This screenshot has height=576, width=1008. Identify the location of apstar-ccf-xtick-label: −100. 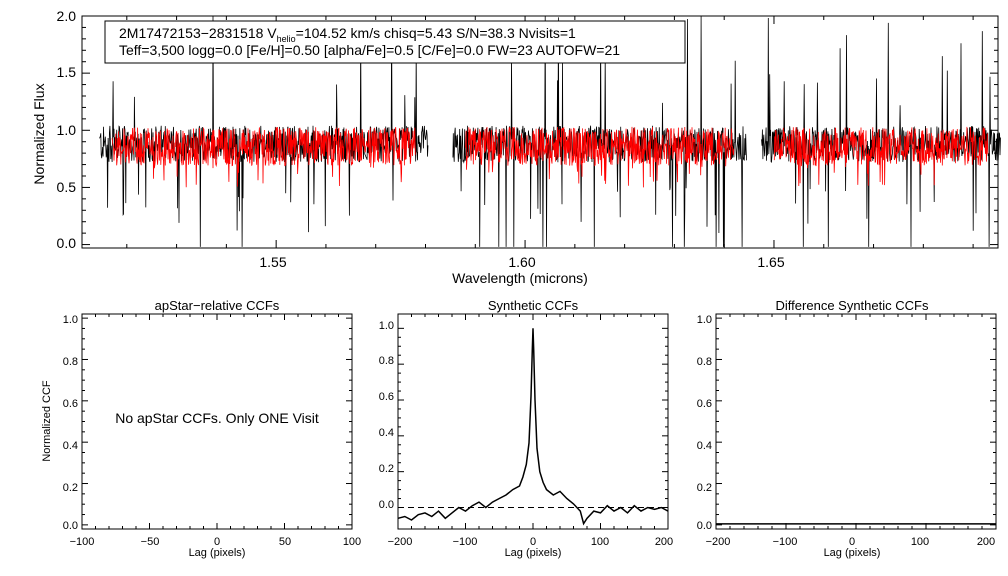
(82, 542).